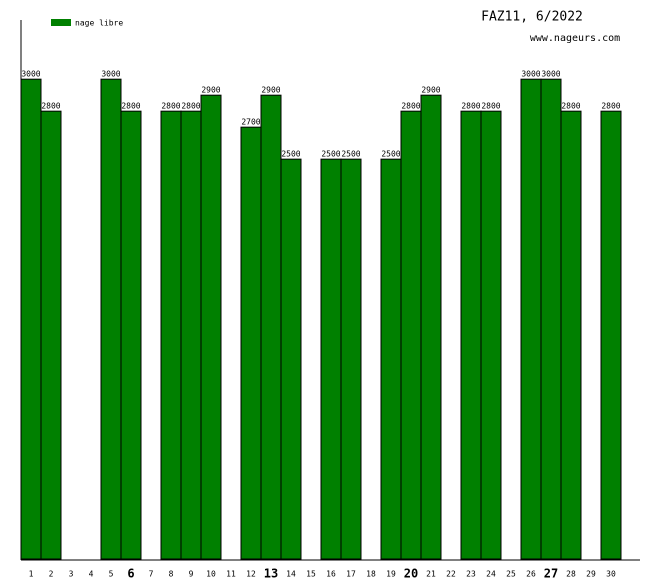  I want to click on x-tick-label: 9, so click(191, 574).